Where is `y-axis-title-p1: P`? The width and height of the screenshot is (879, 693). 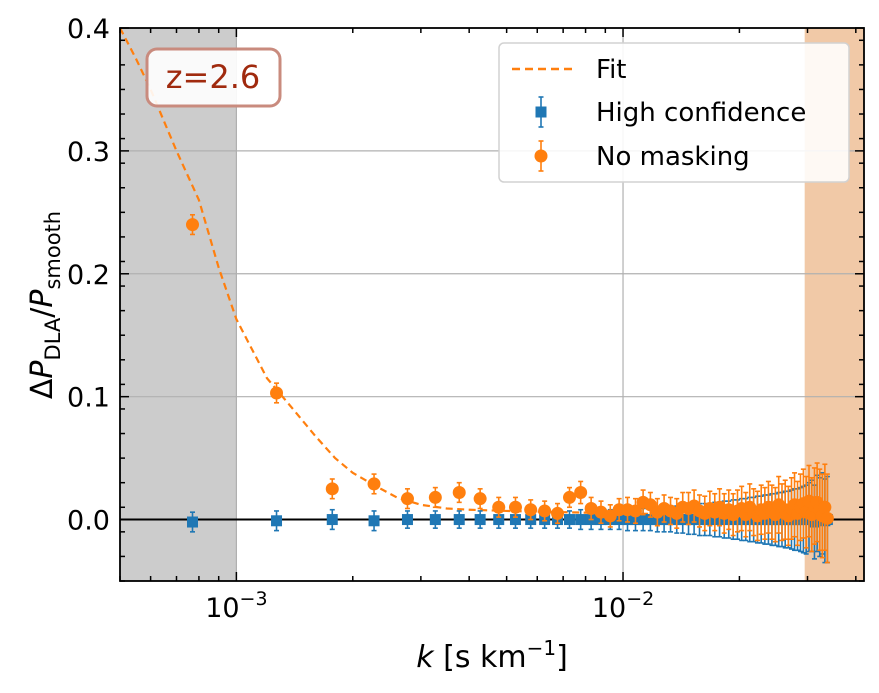
y-axis-title-p1: P is located at coordinates (42, 369).